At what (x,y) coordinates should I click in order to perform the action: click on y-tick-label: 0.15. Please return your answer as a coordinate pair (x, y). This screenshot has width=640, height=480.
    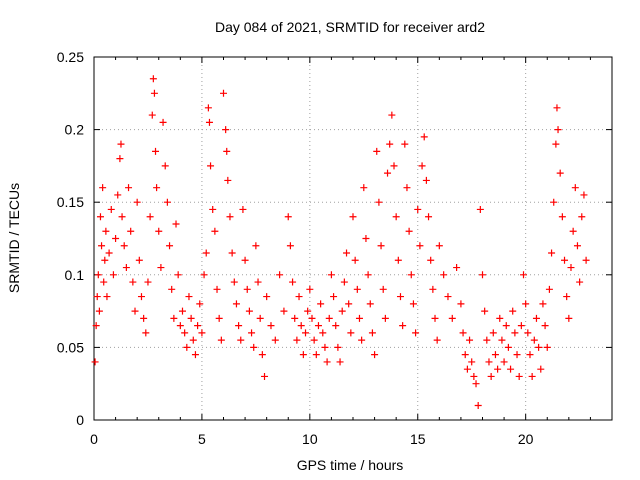
    Looking at the image, I should click on (70, 202).